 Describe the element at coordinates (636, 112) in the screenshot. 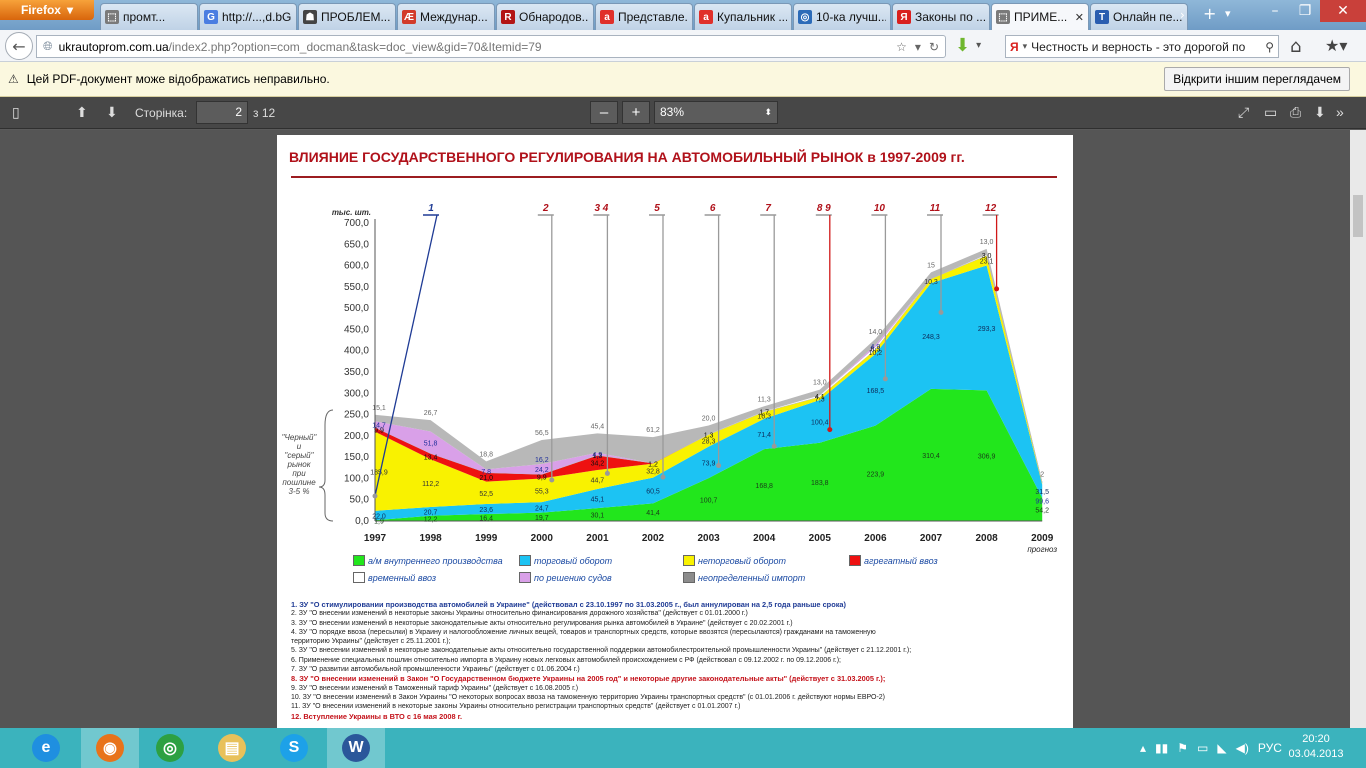

I see `zoom-in-button: +` at that location.